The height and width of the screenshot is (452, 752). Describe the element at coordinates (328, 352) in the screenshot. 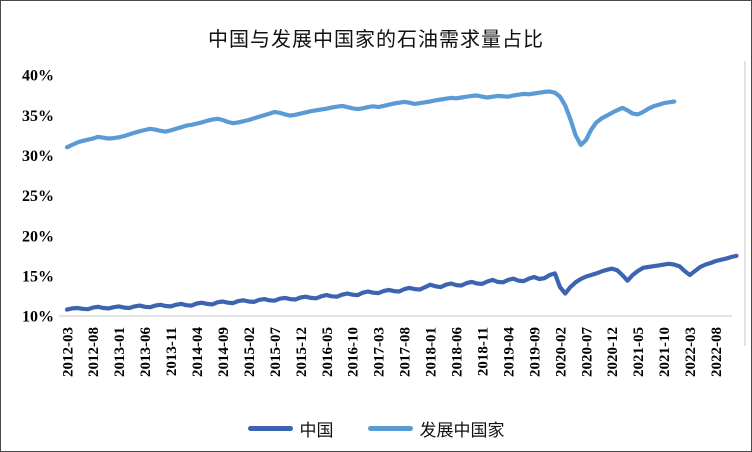

I see `x-tick-label: 2016-05` at that location.